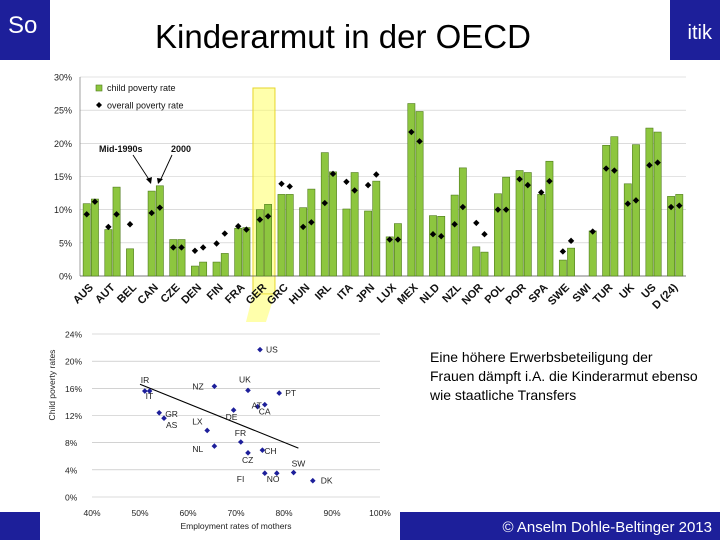  I want to click on scatter-x-tick-label: 50%, so click(139, 513).